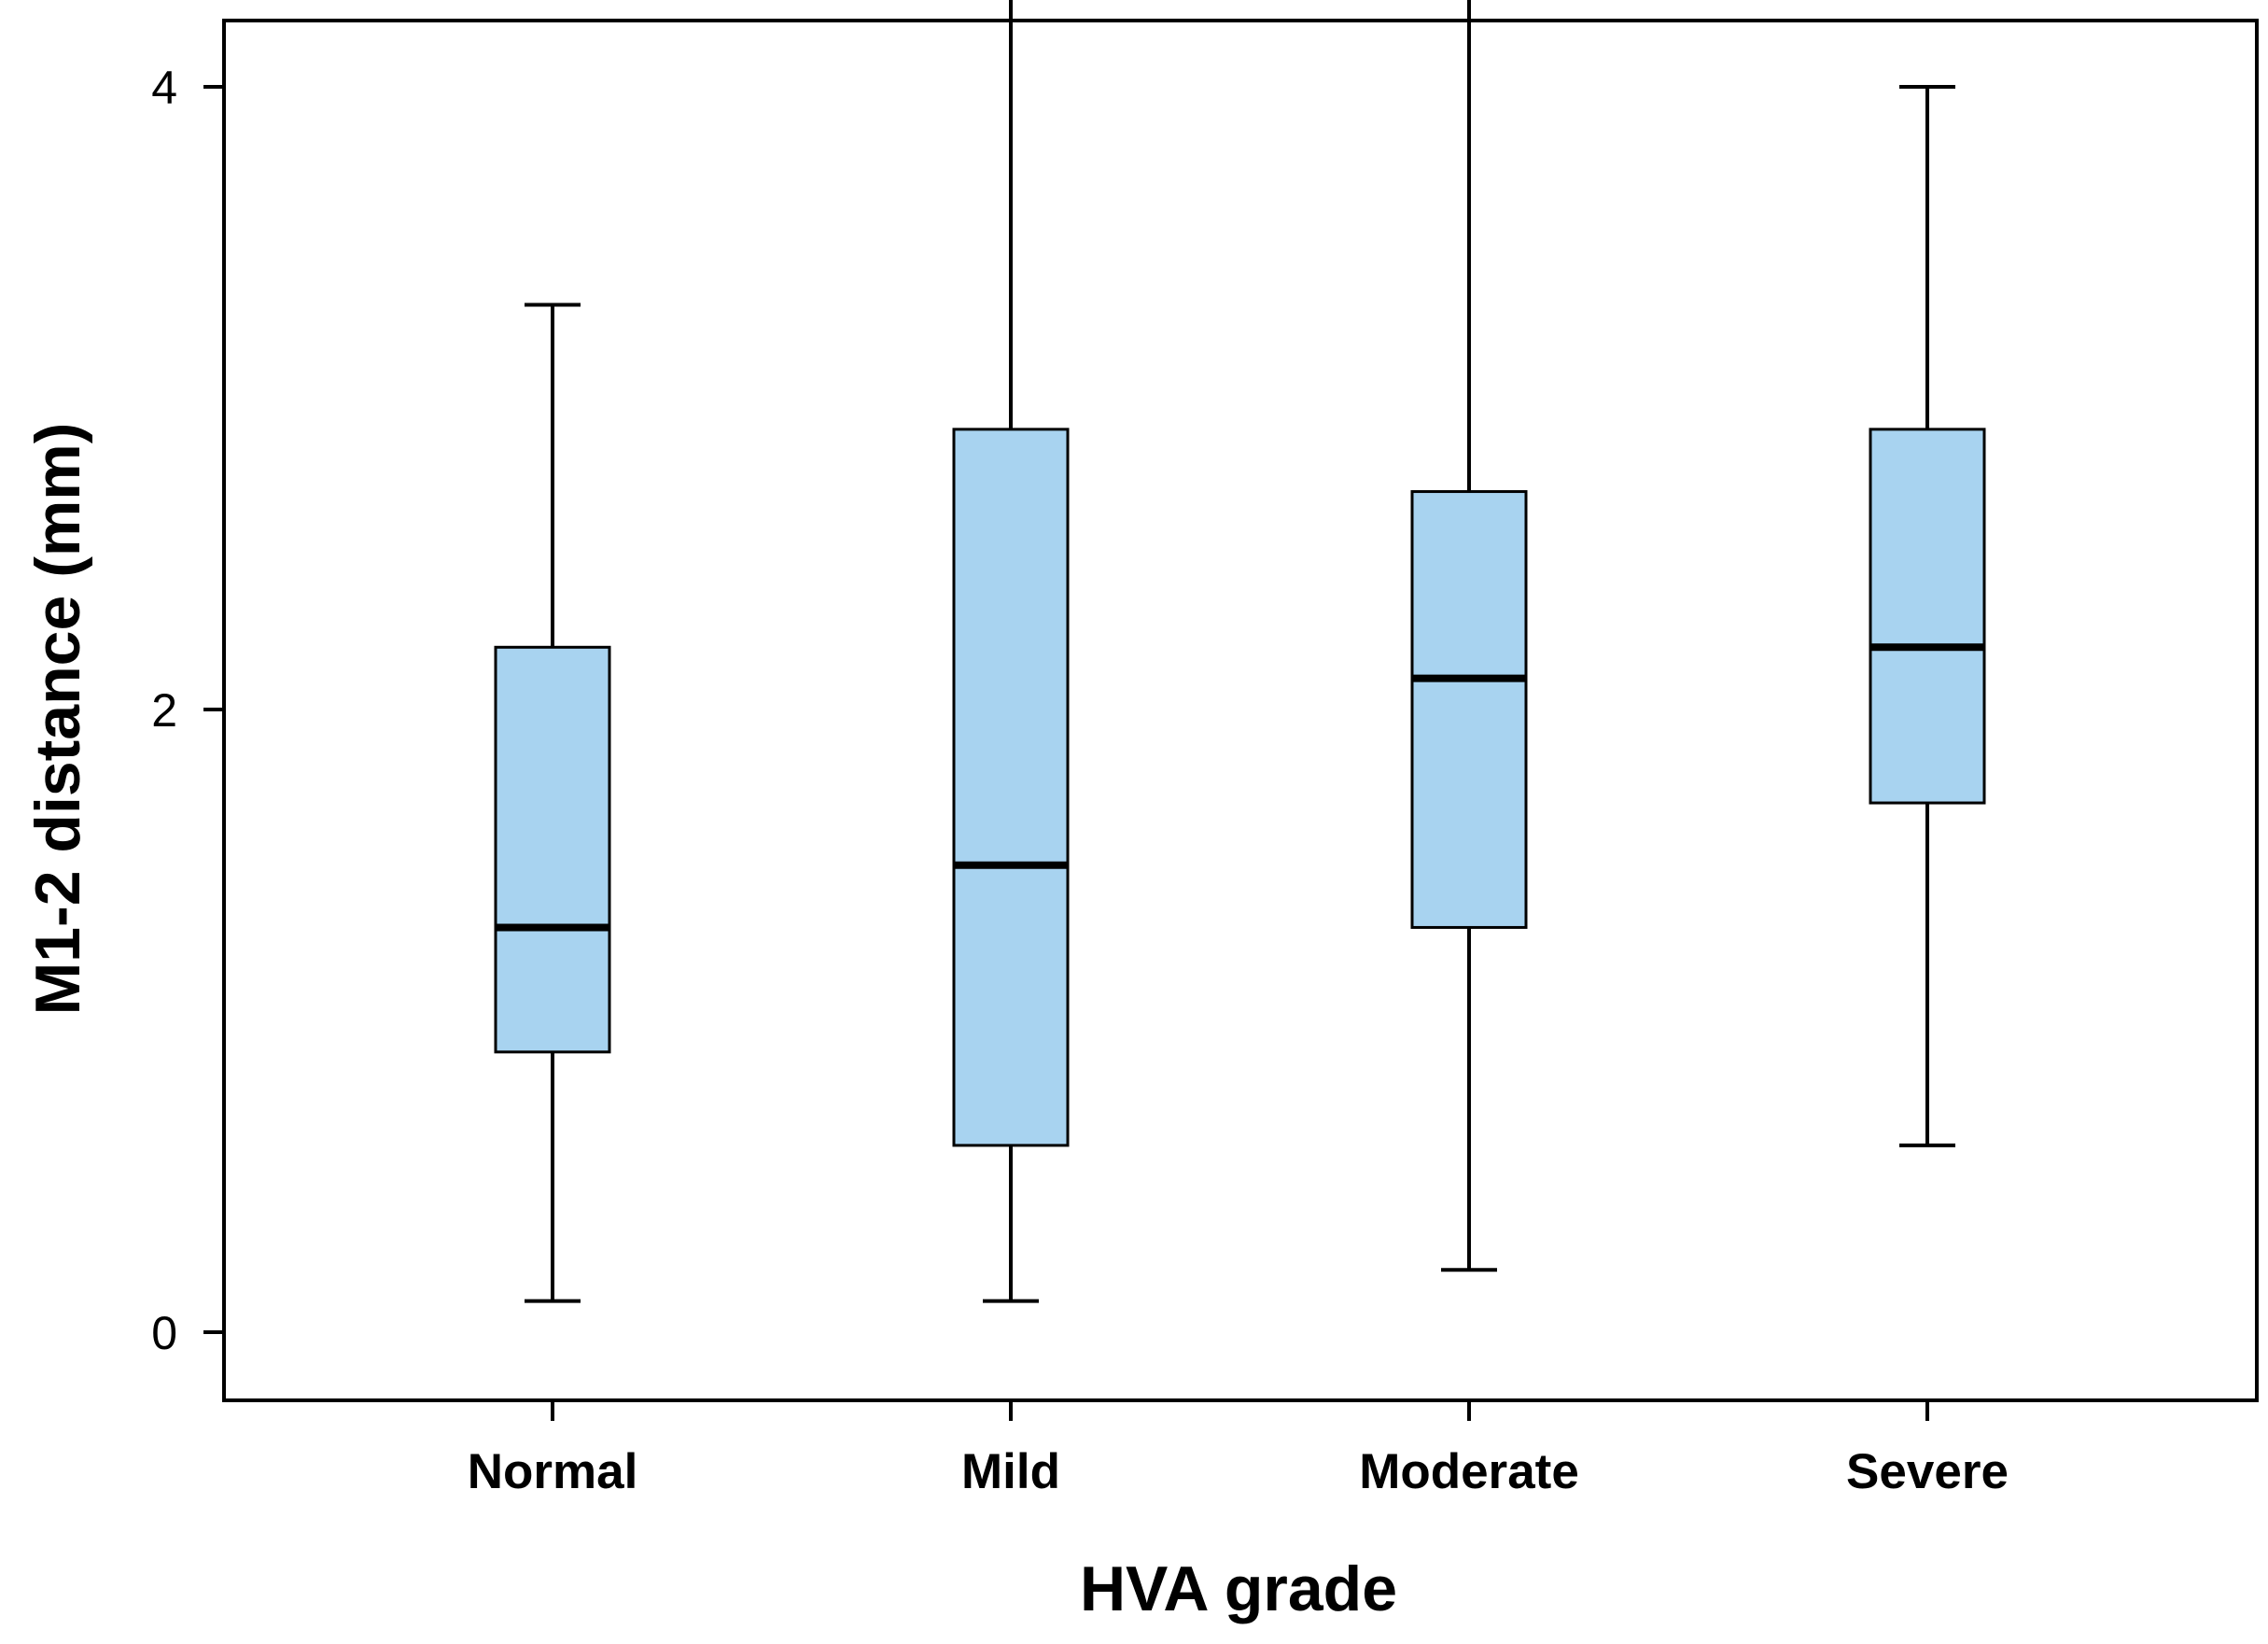  What do you see at coordinates (1469, 1471) in the screenshot?
I see `x-tick-label: Moderate` at bounding box center [1469, 1471].